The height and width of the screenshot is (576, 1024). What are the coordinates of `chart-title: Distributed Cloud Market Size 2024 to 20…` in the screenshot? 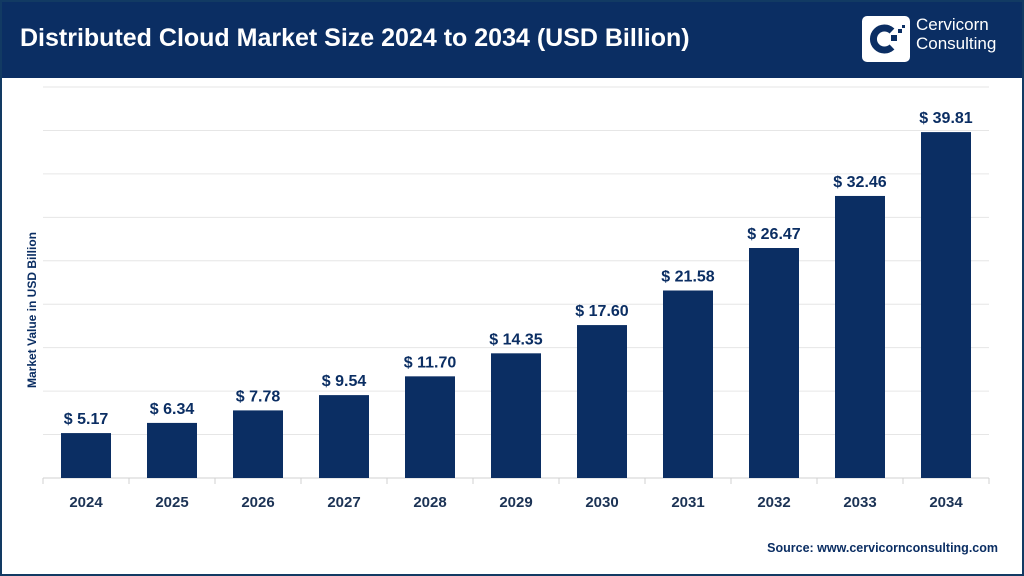 It's located at (355, 38).